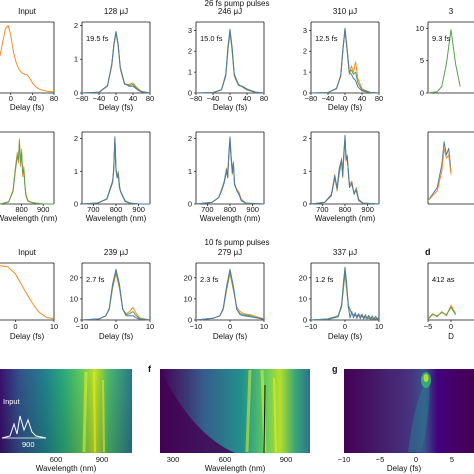 The width and height of the screenshot is (474, 474). Describe the element at coordinates (209, 279) in the screenshot. I see `panel-annotation: 2.3 fs` at that location.